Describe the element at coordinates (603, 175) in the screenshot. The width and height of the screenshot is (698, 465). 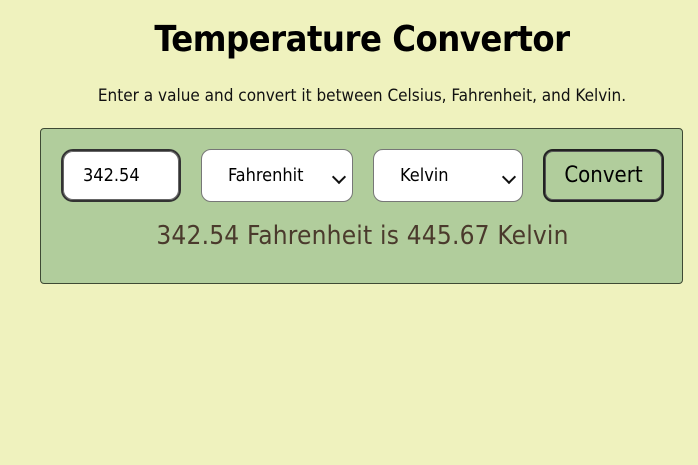
I see `convert-button: Convert` at that location.